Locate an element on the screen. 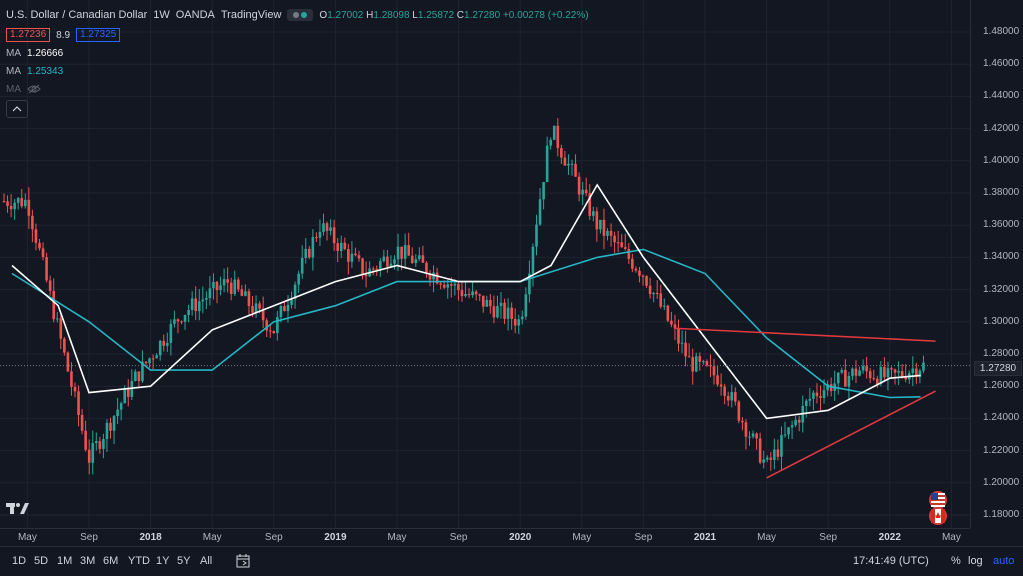 The width and height of the screenshot is (1023, 576). range-button-ytd: YTD is located at coordinates (139, 561).